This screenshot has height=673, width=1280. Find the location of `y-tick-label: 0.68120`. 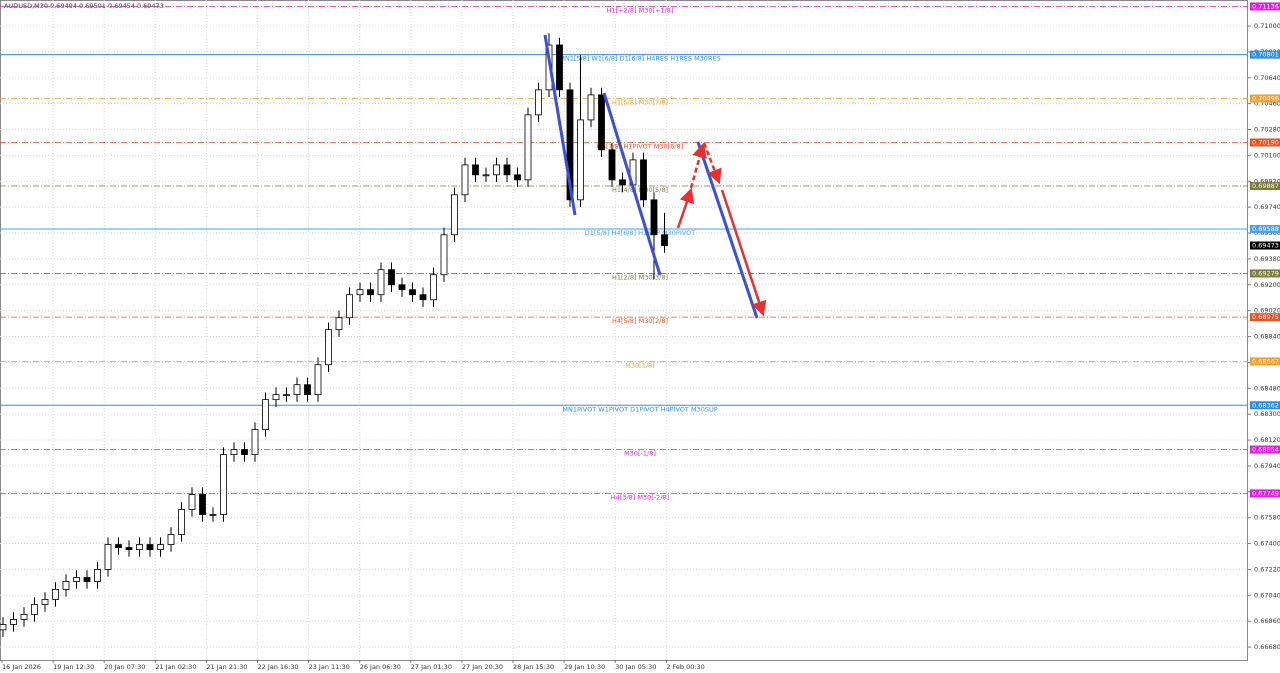

y-tick-label: 0.68120 is located at coordinates (1267, 440).